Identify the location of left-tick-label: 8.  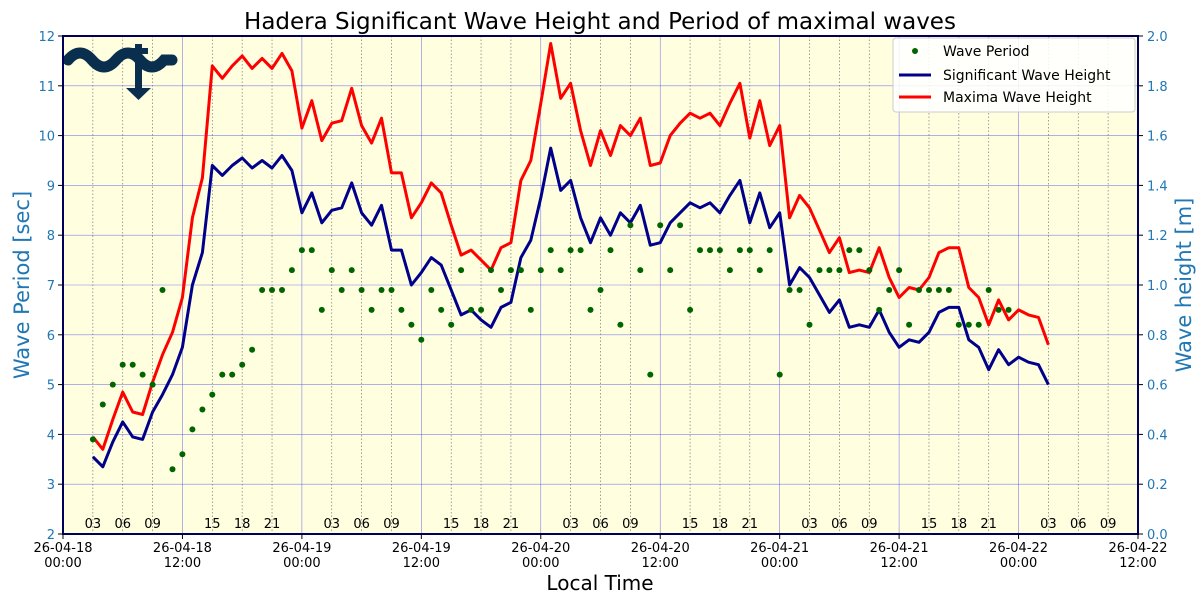
(51, 236).